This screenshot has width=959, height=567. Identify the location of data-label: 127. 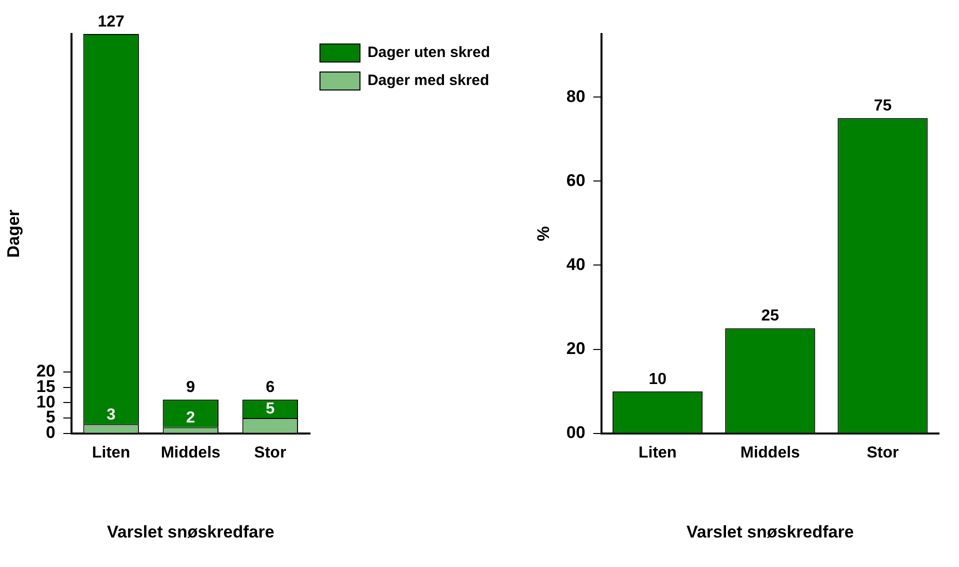
(111, 21).